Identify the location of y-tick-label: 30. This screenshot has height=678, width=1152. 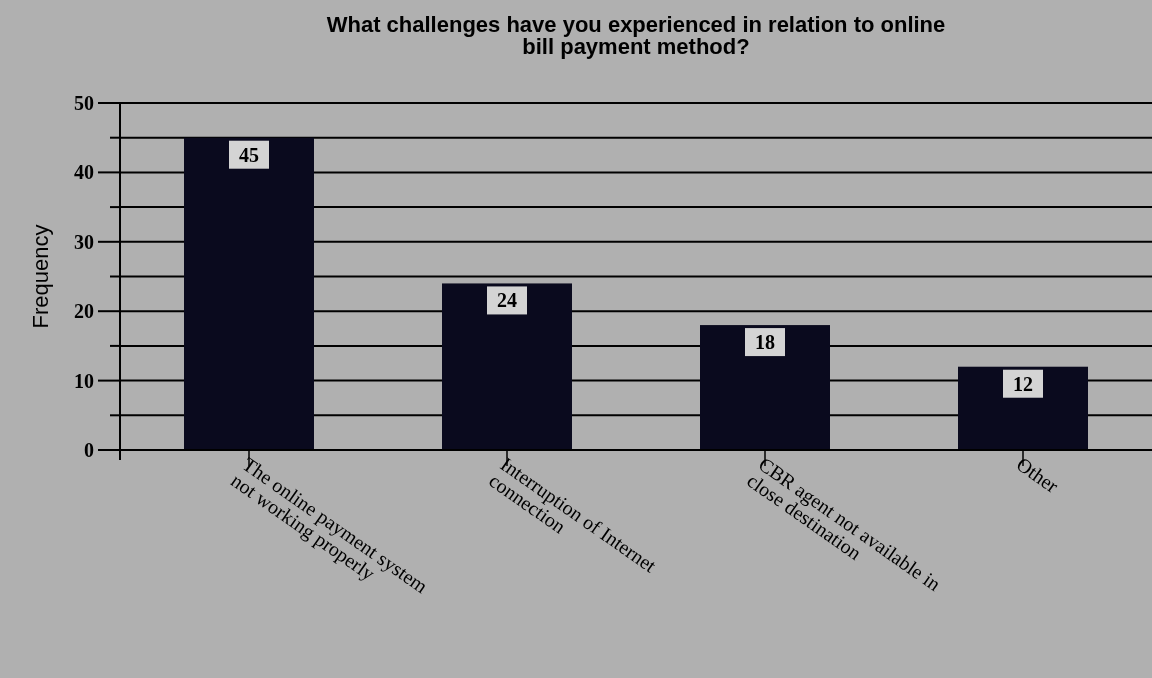
(84, 241).